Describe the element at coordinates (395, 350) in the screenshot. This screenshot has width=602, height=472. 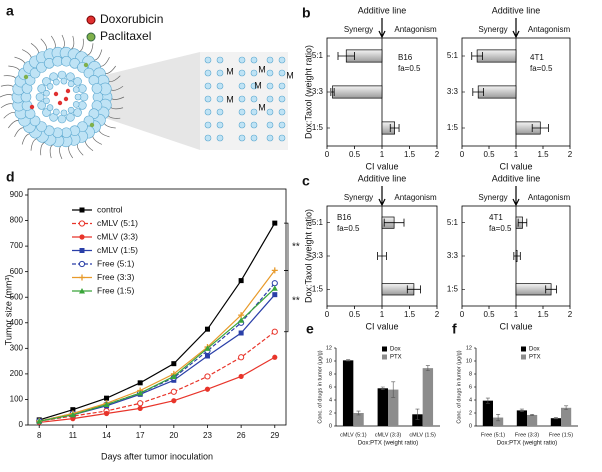
I see `legend-label: Dox` at that location.